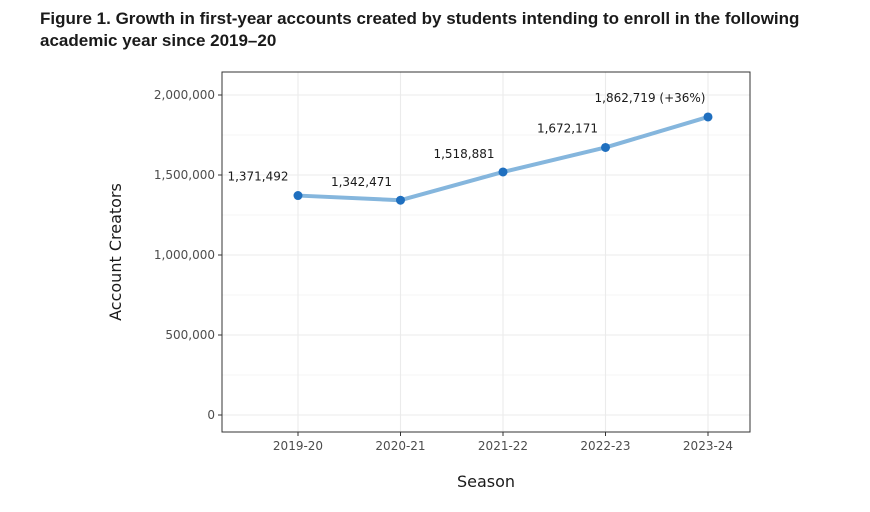 The image size is (870, 512). Describe the element at coordinates (463, 154) in the screenshot. I see `data-label: 1,518,881` at that location.